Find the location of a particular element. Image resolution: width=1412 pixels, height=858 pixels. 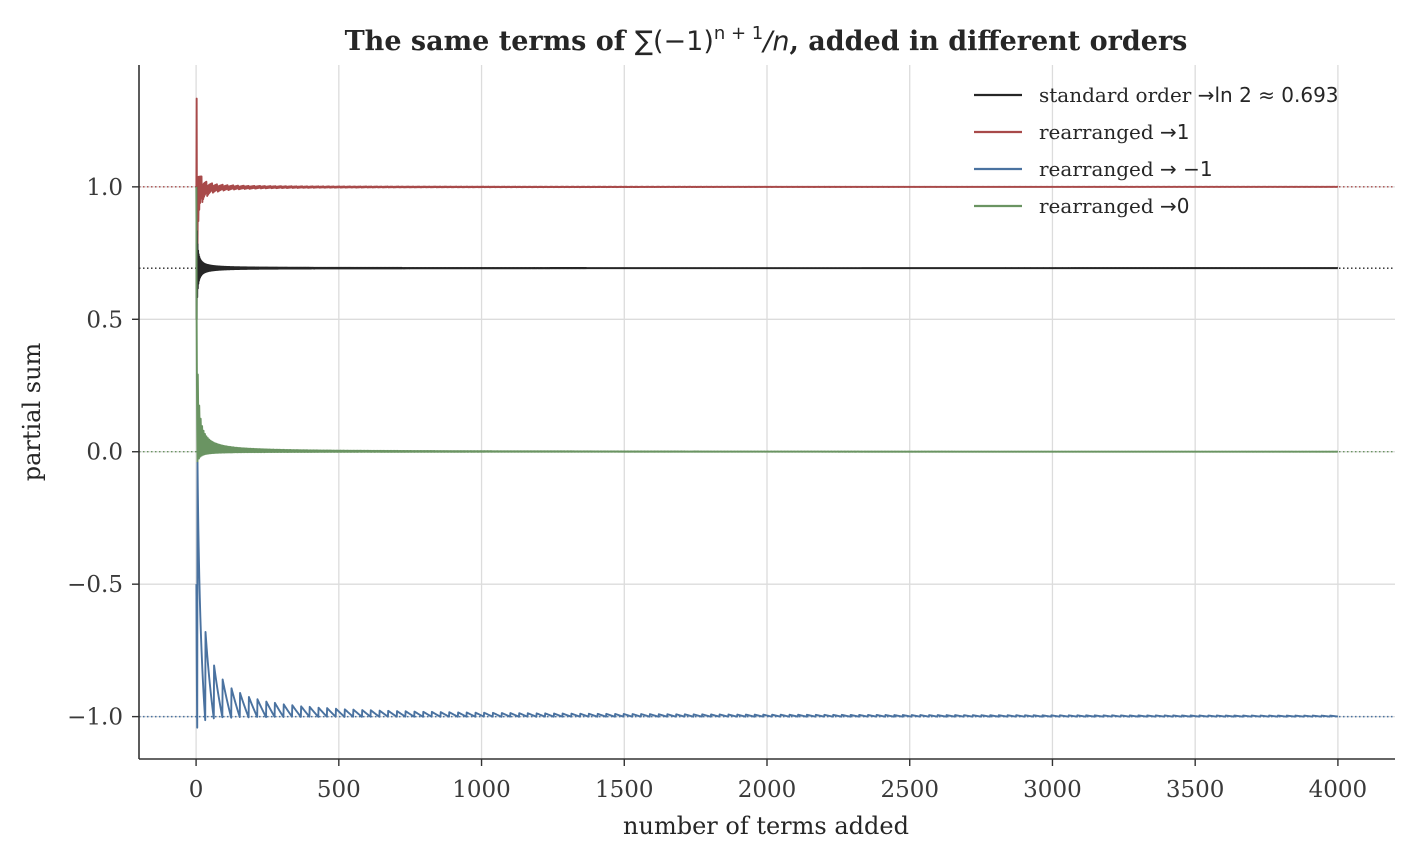

y-tick-label: −0.5 is located at coordinates (95, 585).